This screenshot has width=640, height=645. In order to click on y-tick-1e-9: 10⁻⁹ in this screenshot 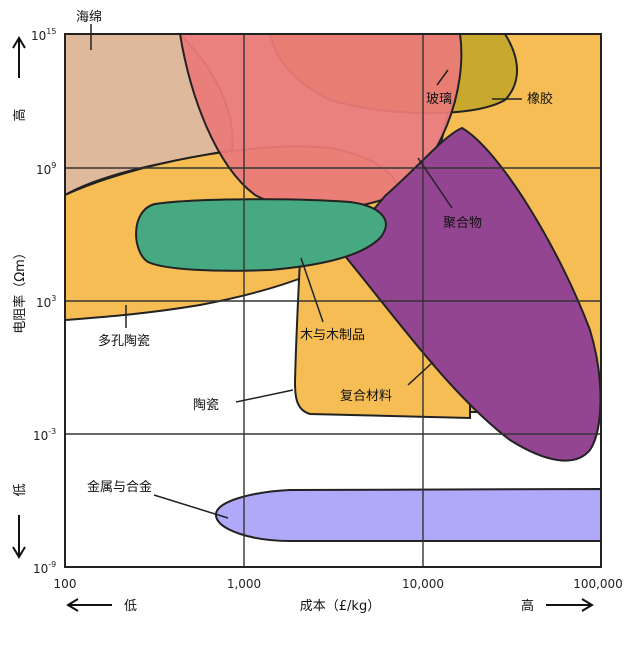, I will do `click(44, 568)`.